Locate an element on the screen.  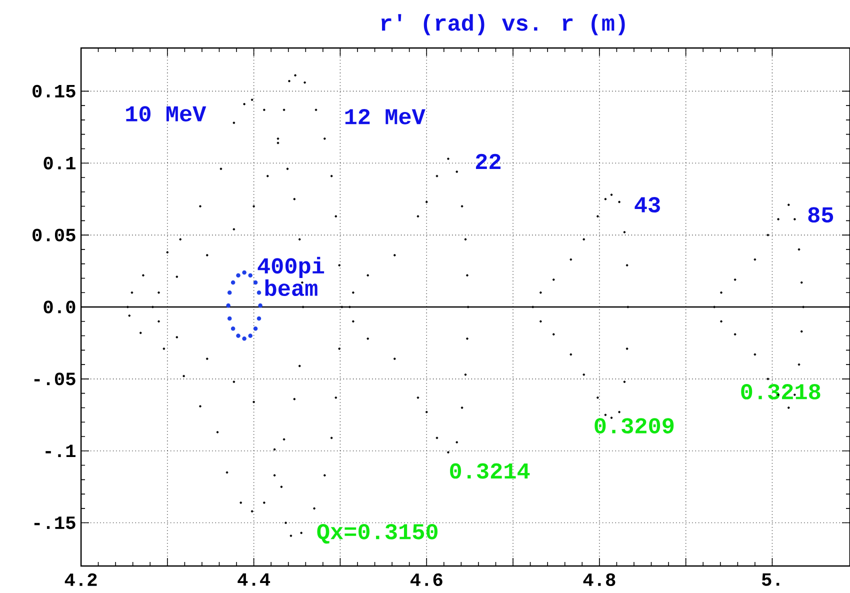
x-tick-label: 5. is located at coordinates (771, 579).